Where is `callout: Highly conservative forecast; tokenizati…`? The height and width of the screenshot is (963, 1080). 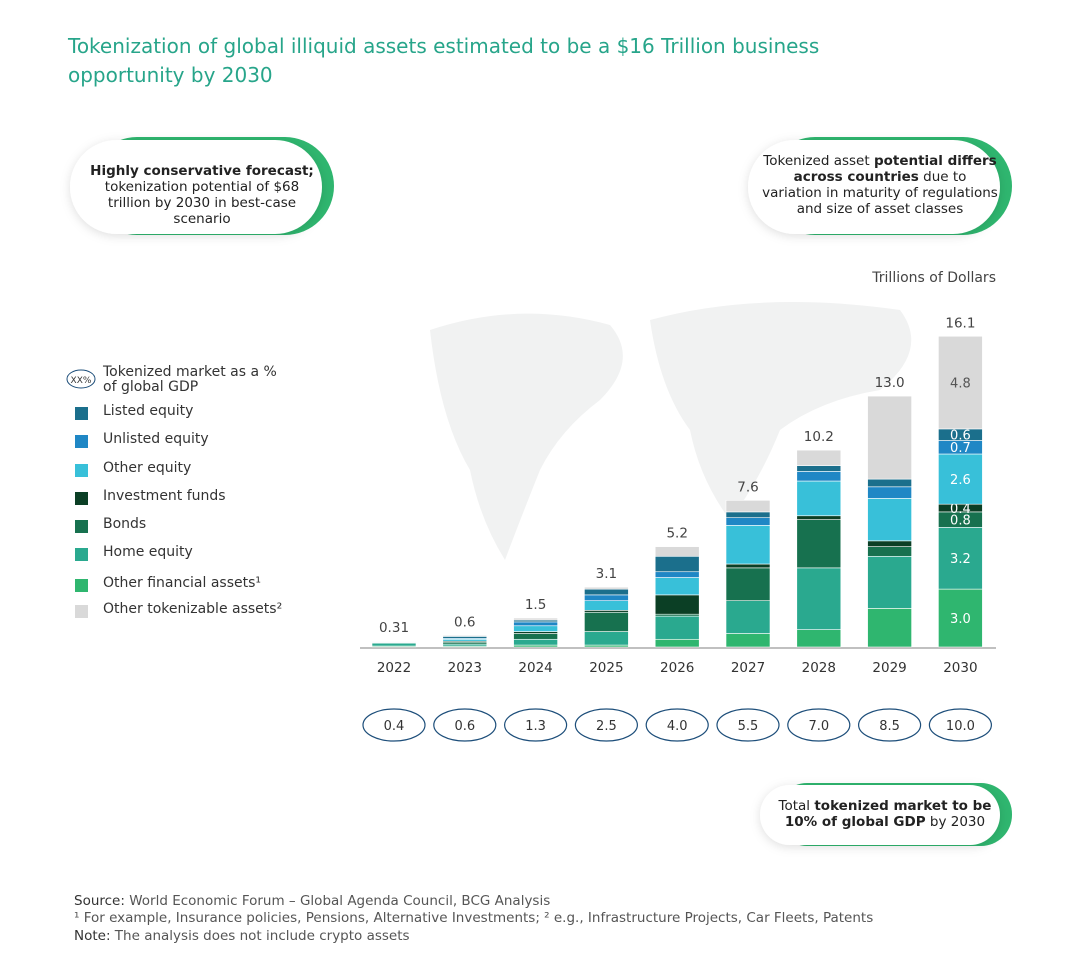
callout: Highly conservative forecast; tokenizati… is located at coordinates (202, 195).